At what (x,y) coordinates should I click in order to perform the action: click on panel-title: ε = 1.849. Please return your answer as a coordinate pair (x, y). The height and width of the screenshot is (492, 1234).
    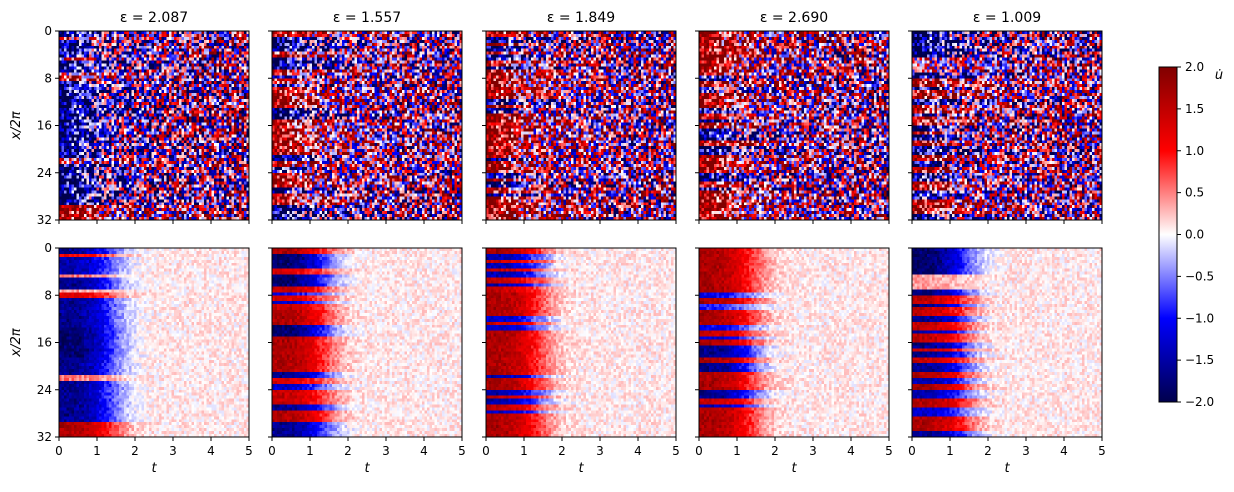
    Looking at the image, I should click on (581, 18).